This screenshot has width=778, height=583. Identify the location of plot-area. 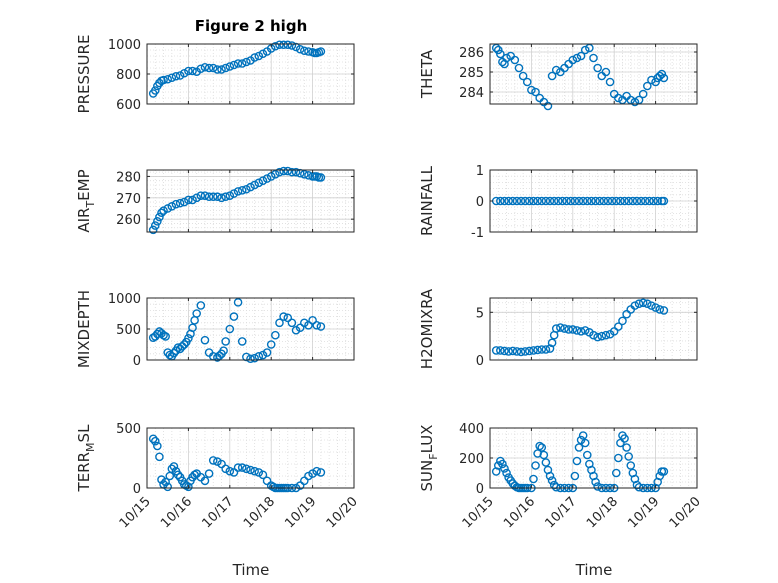
(250, 458).